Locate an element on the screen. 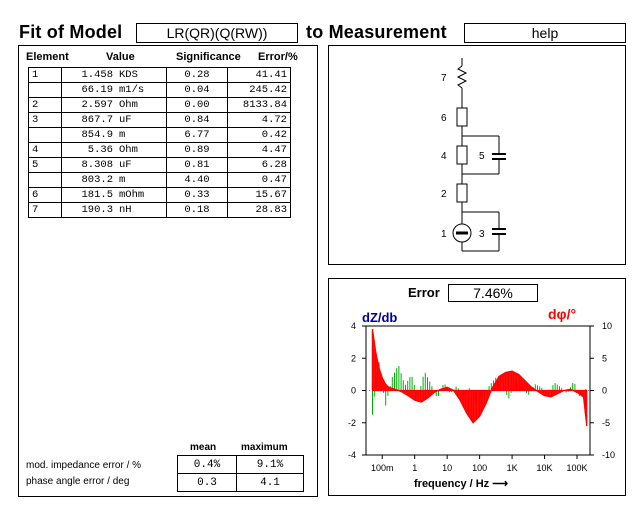 The width and height of the screenshot is (640, 512). cell-element: 2 is located at coordinates (45, 105).